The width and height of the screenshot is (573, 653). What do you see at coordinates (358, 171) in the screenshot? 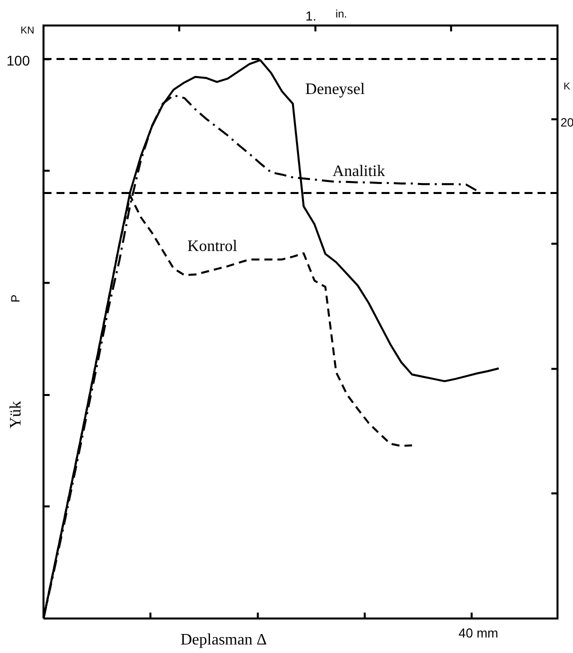
I see `series-label: Analitik` at bounding box center [358, 171].